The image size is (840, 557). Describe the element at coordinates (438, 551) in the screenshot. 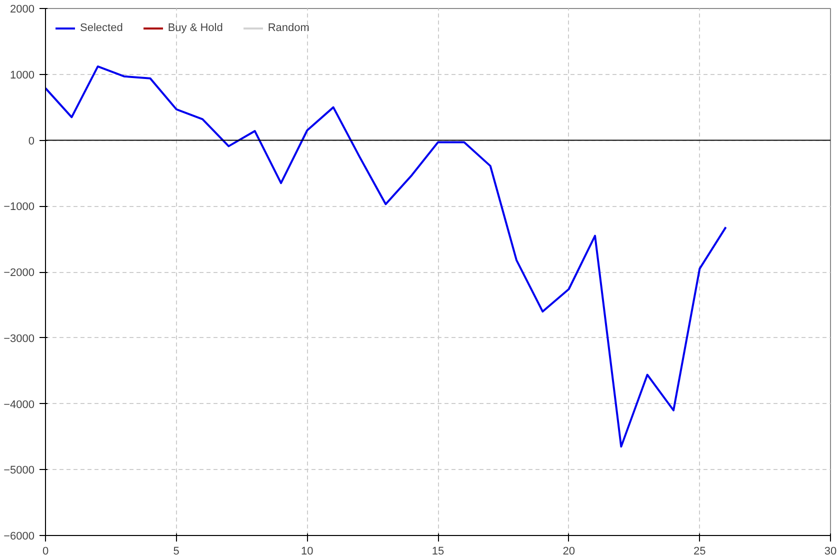

I see `x-tick-label: 15` at that location.